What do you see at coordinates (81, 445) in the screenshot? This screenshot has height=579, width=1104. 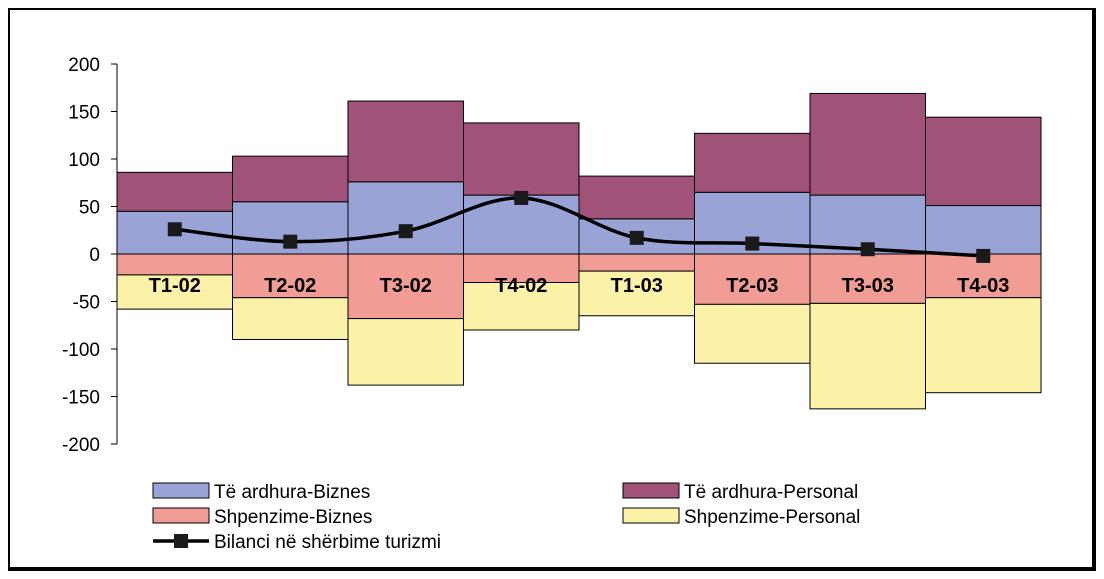 I see `y-tick-label: -200` at bounding box center [81, 445].